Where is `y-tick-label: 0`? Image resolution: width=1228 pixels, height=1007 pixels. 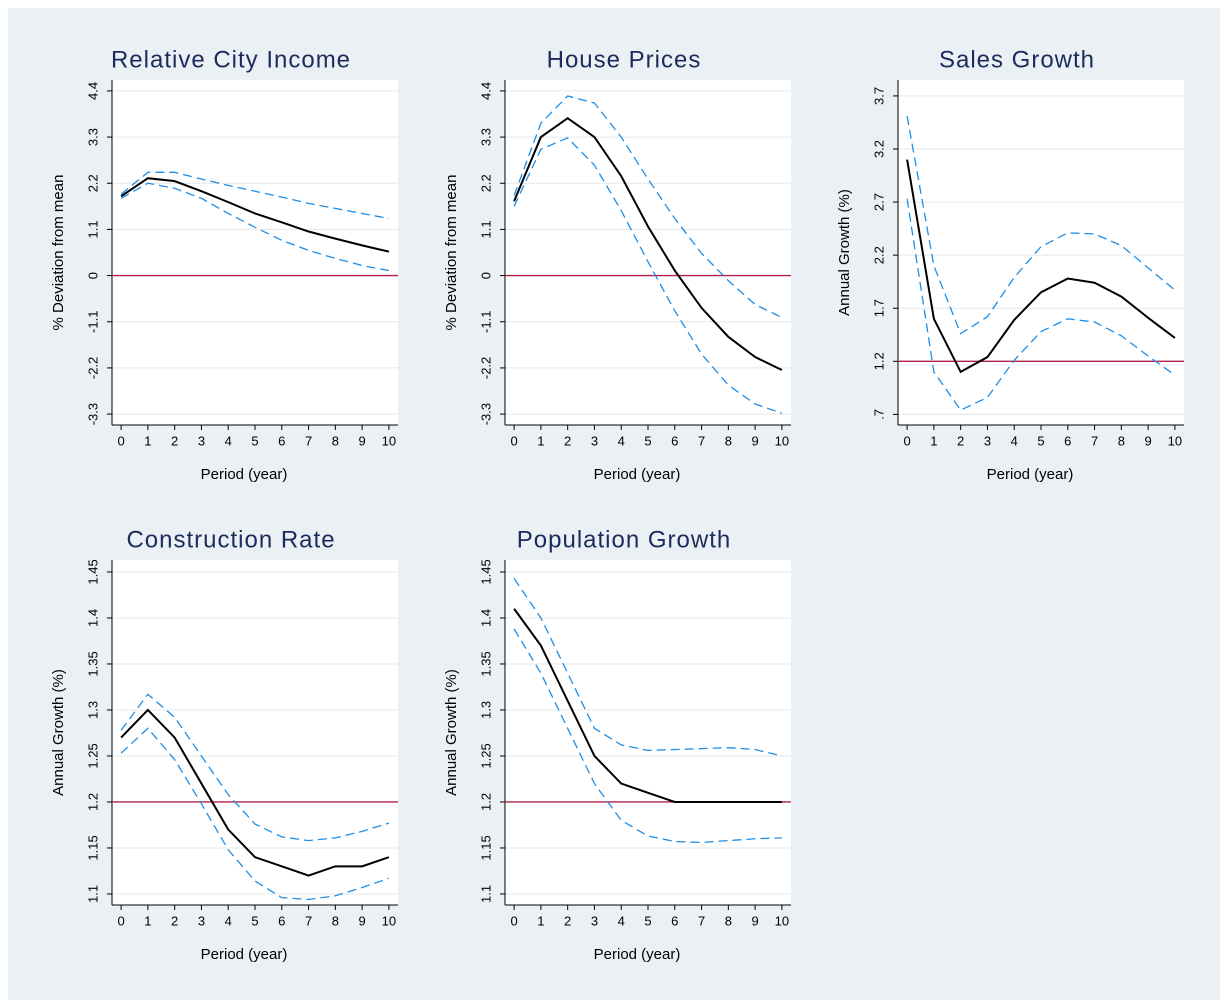 y-tick-label: 0 is located at coordinates (92, 275).